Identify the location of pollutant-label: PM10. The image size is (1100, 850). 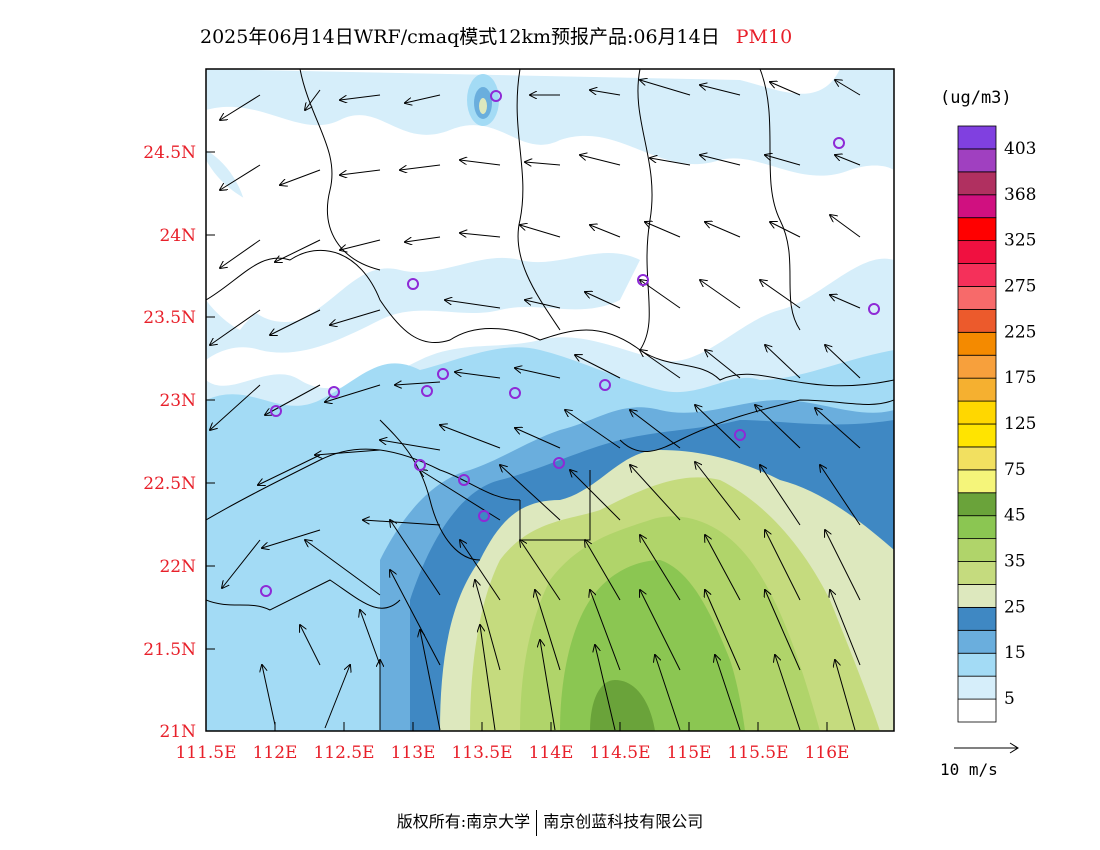
(764, 37).